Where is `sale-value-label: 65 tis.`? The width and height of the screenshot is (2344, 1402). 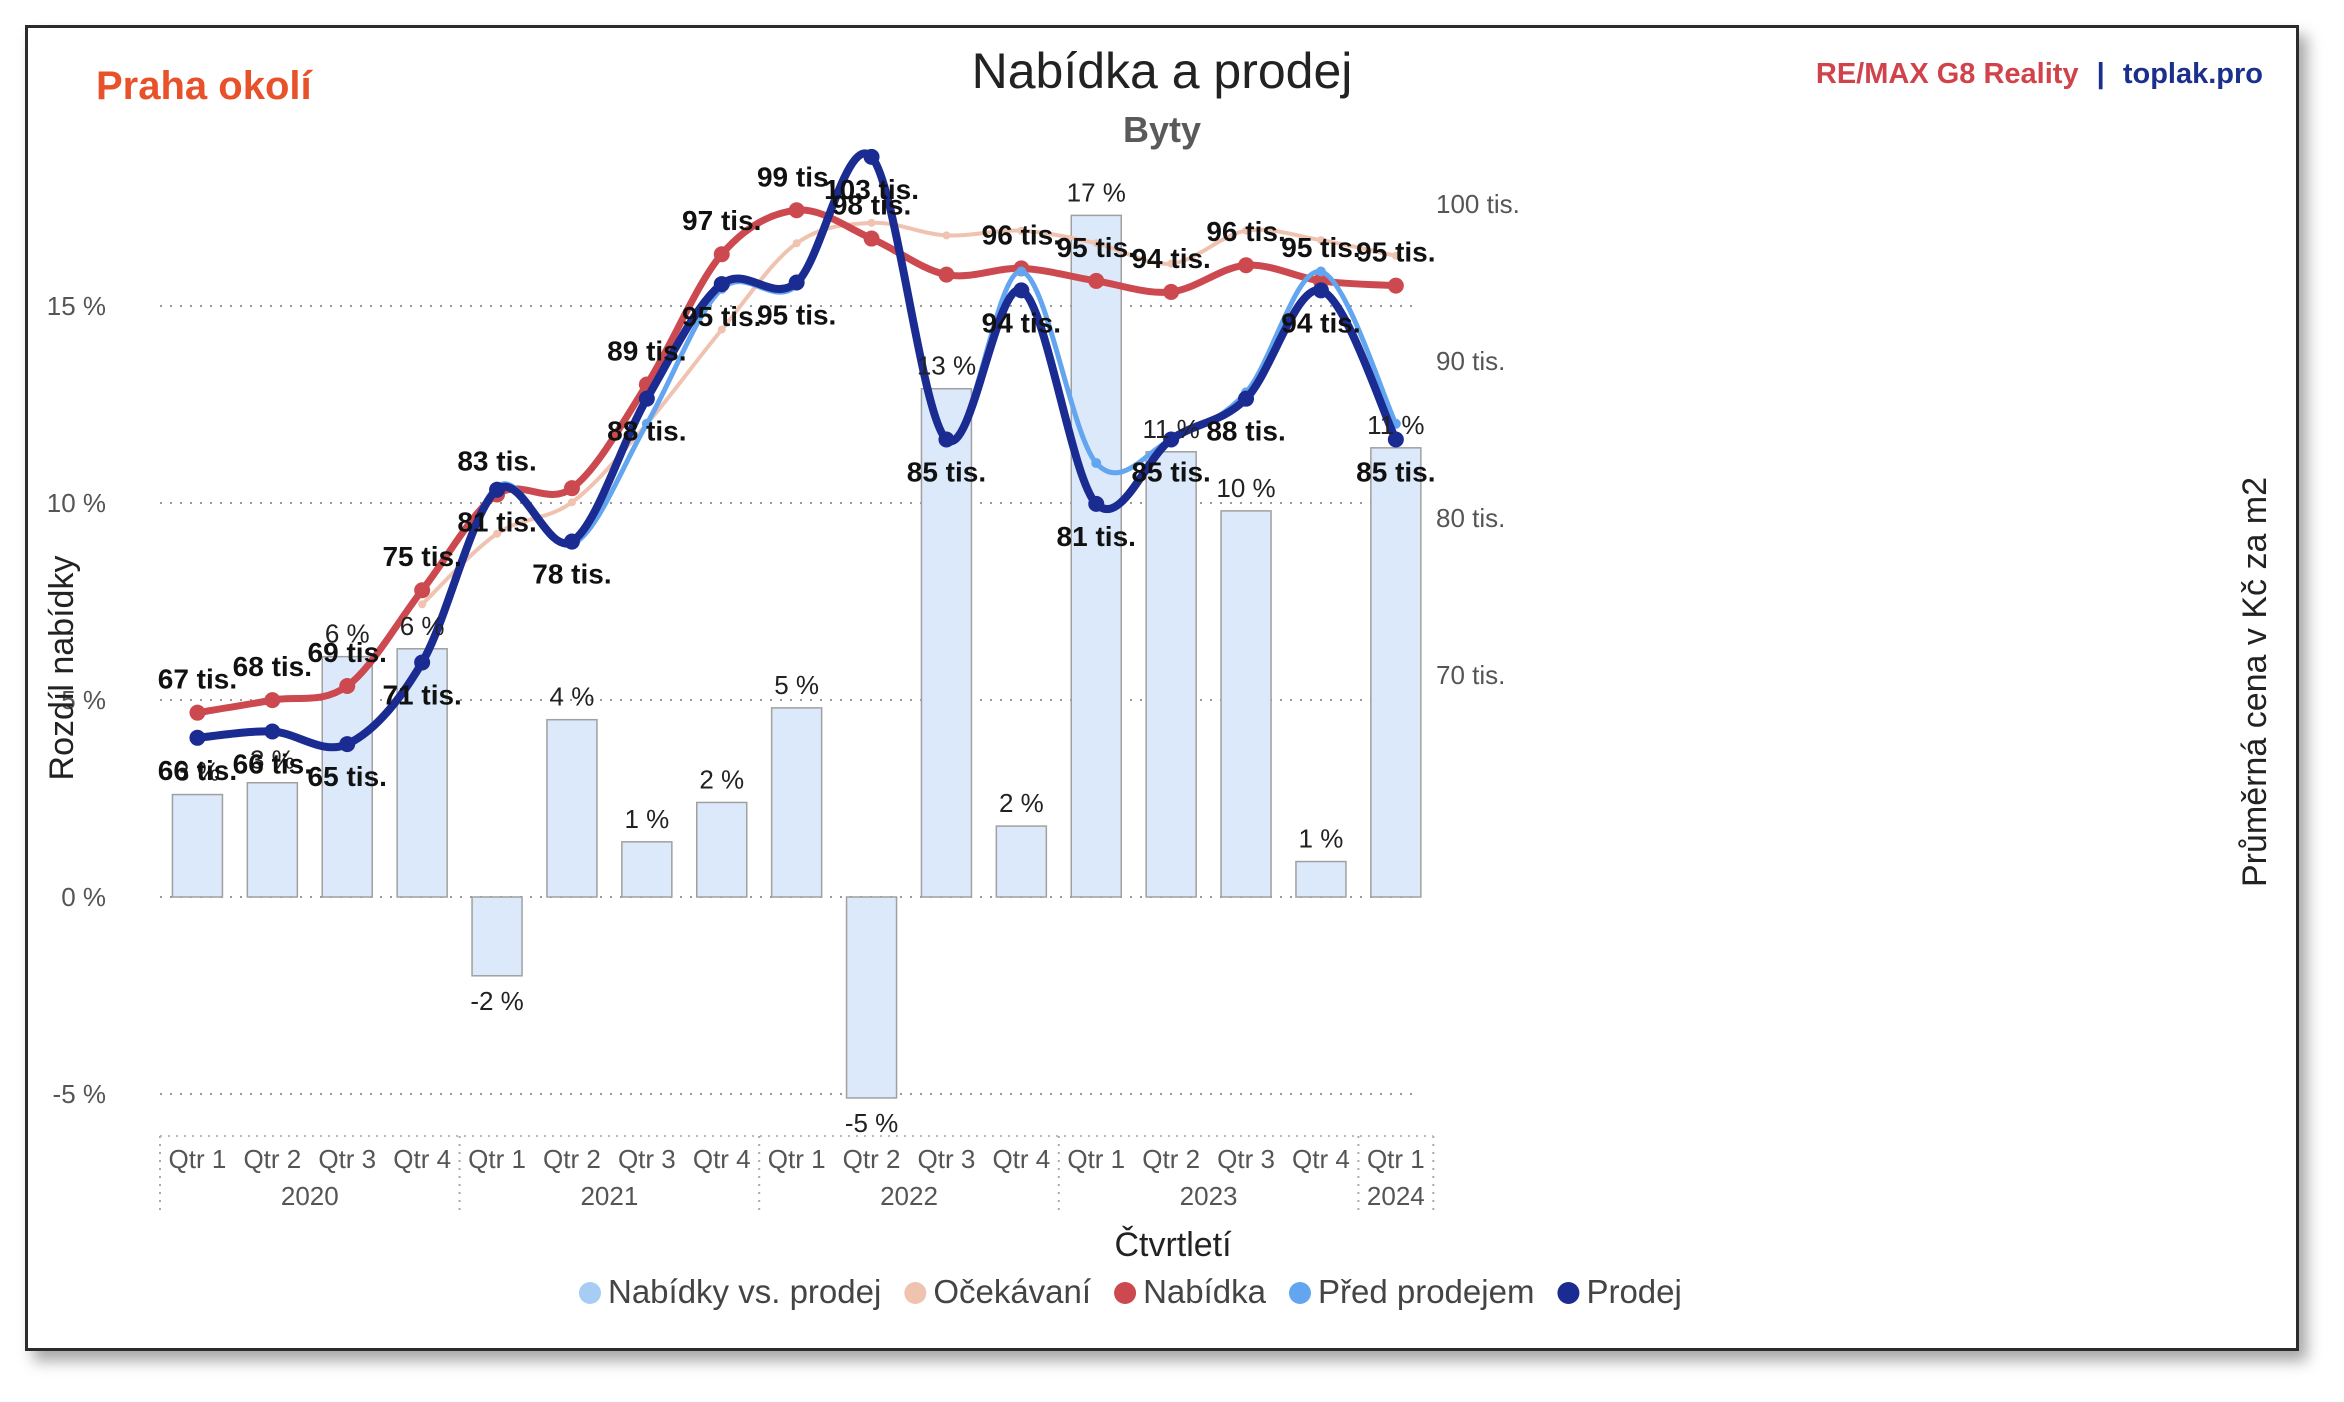
sale-value-label: 65 tis. is located at coordinates (347, 776).